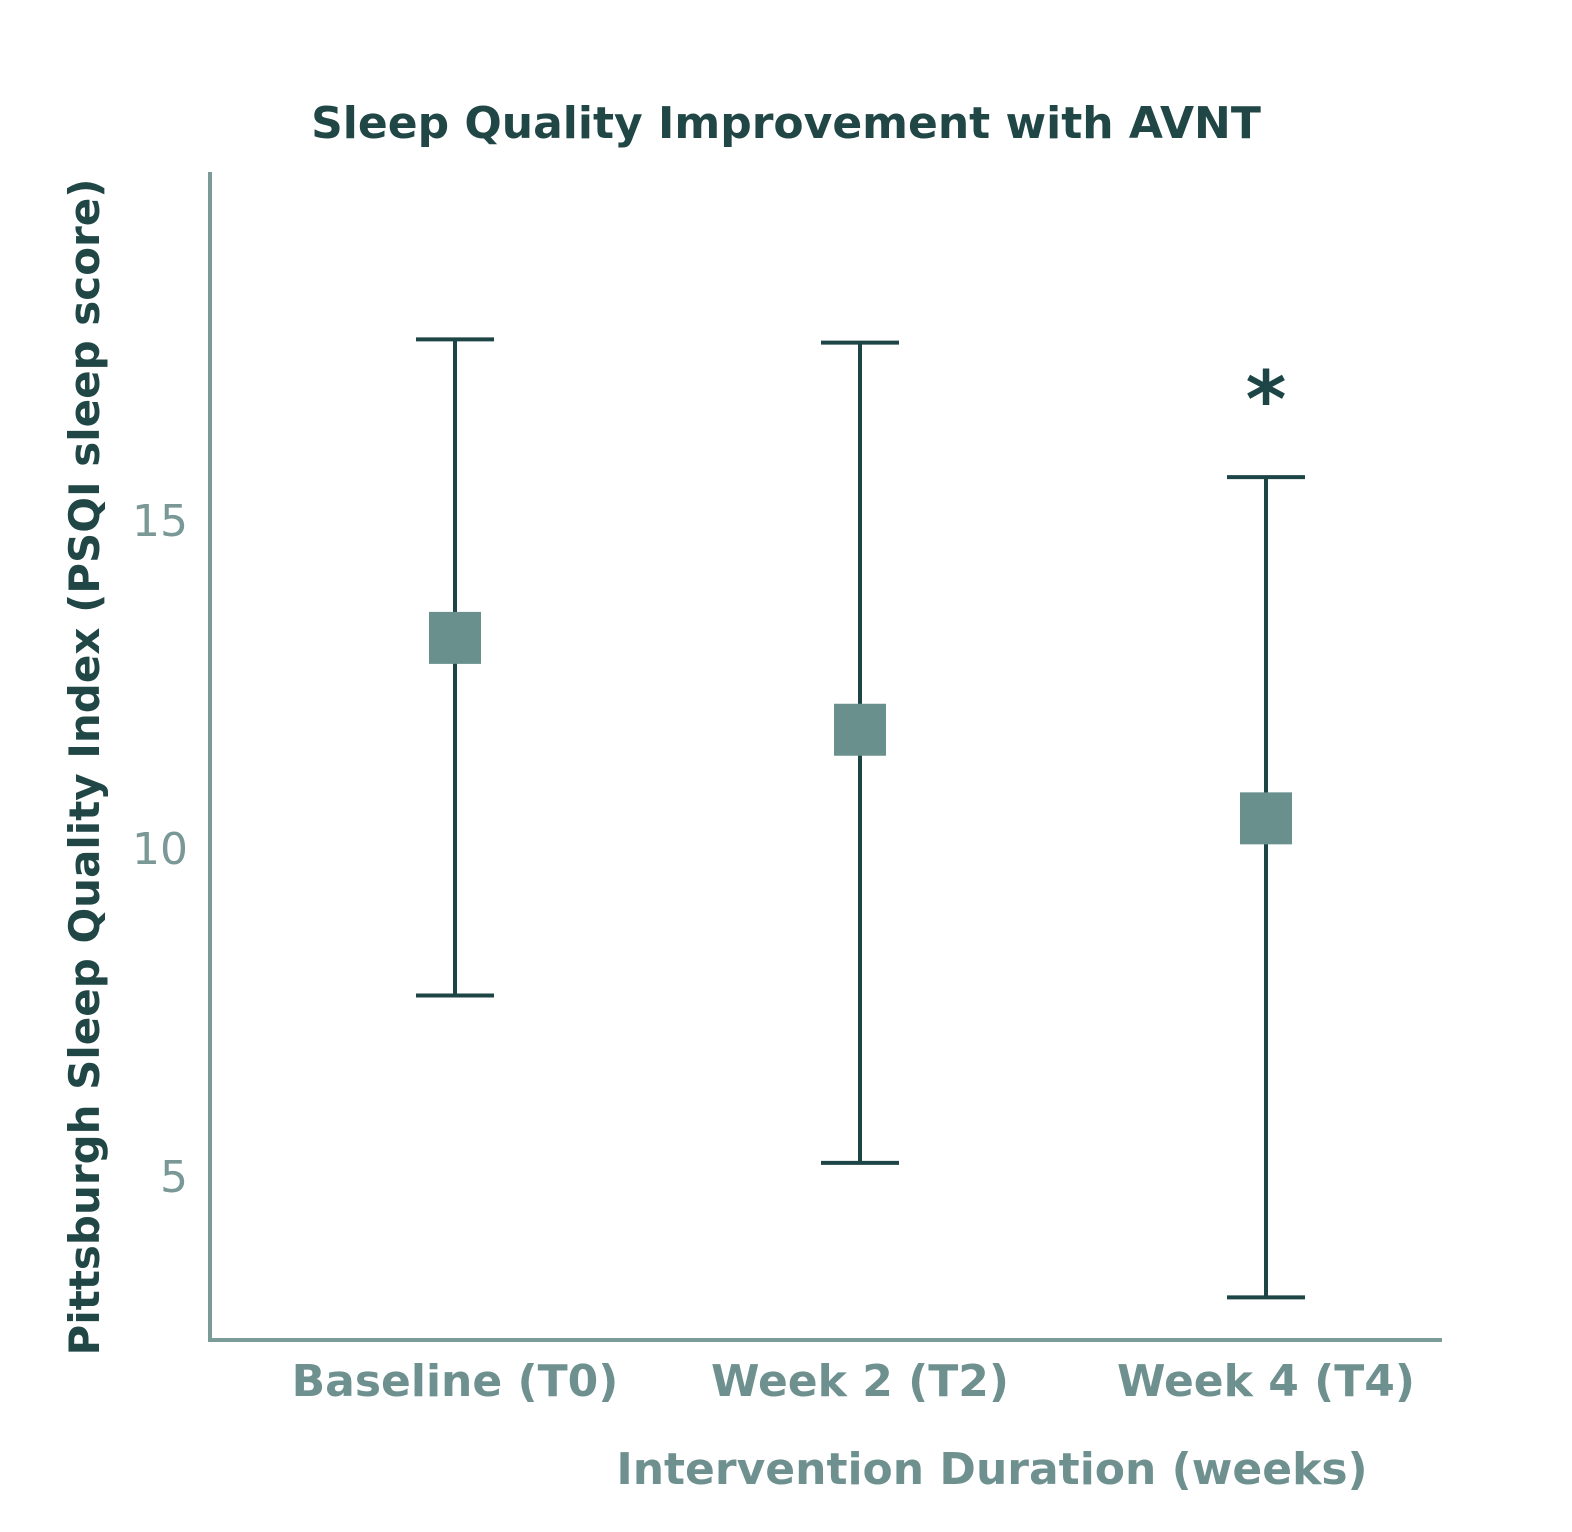  Describe the element at coordinates (455, 1381) in the screenshot. I see `x-tick-label-1: Baseline (T0)` at that location.